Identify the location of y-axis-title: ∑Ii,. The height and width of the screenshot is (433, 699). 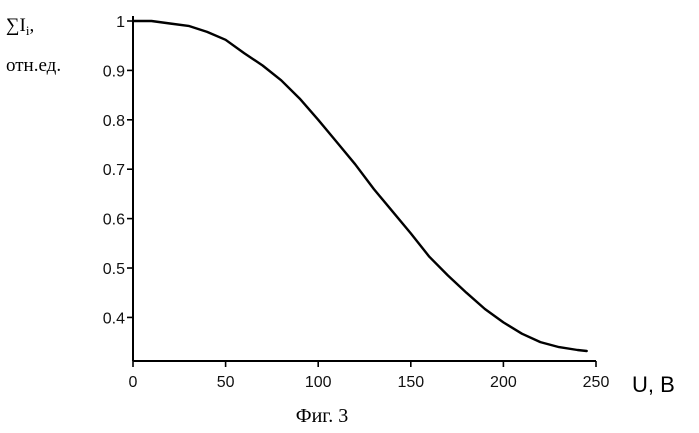
(20, 26).